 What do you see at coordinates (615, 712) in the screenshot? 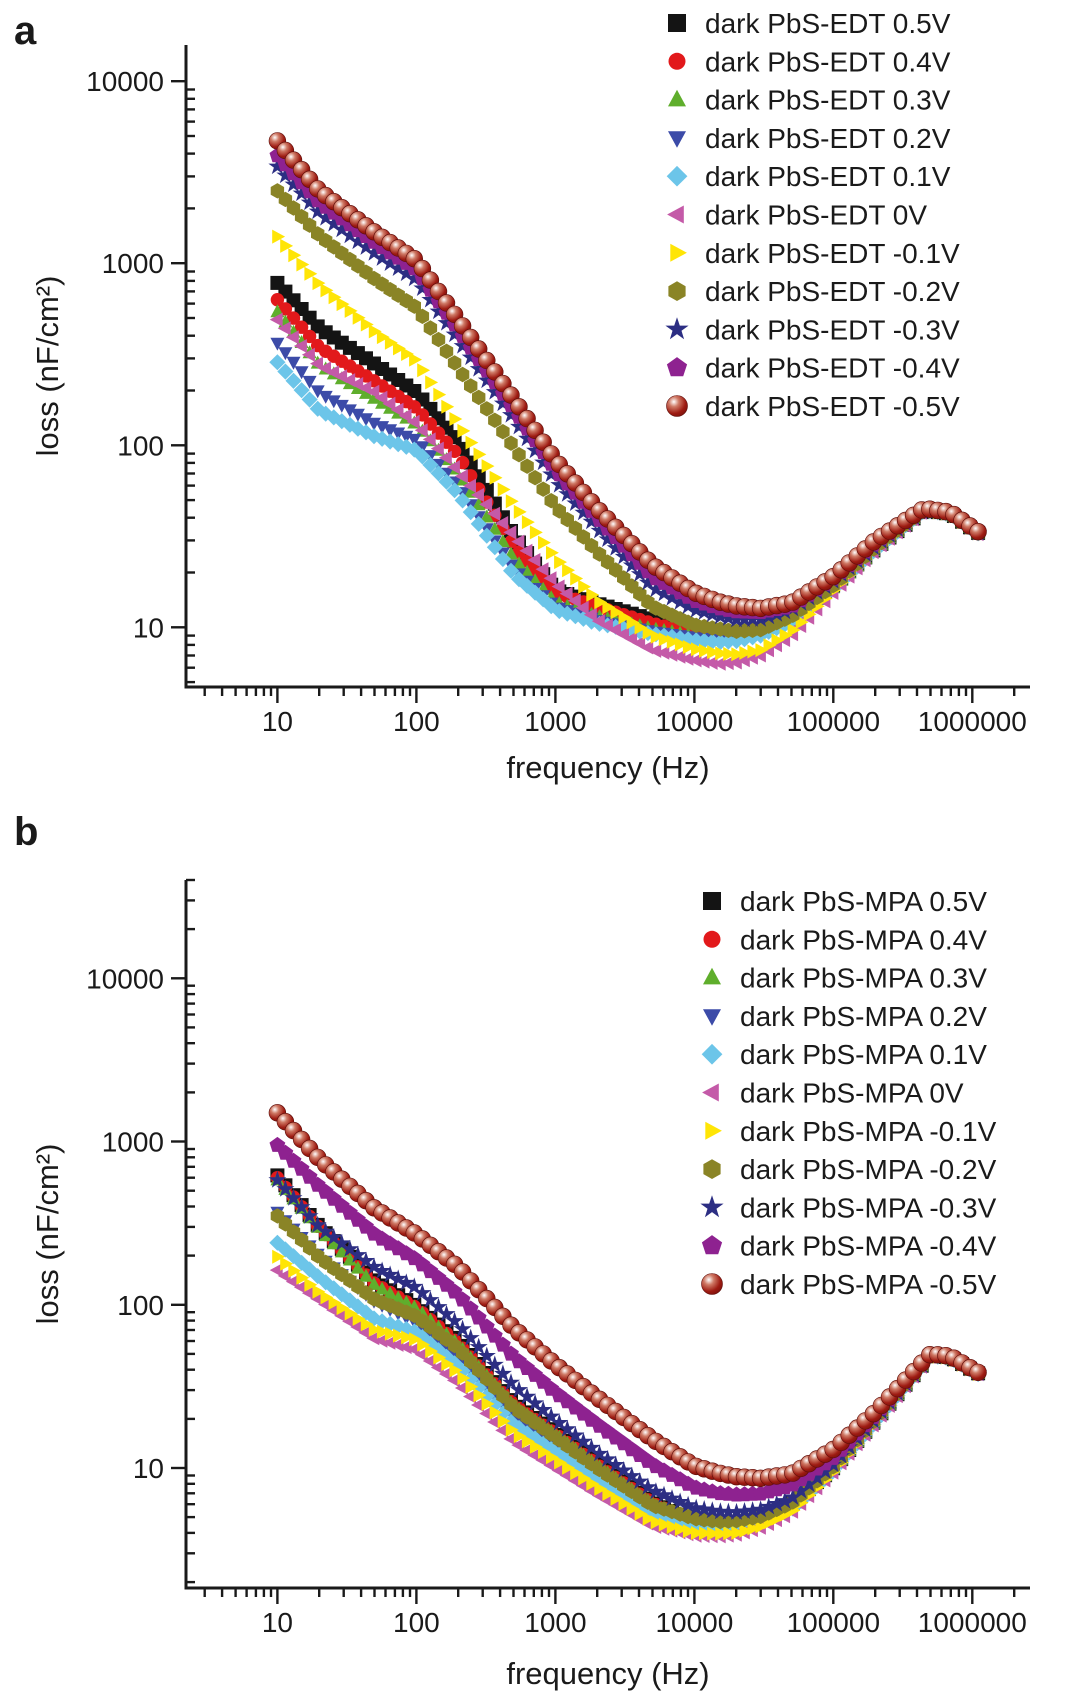
I see `x-axis-a: 10 100 1000 10000 100000 1000000` at bounding box center [615, 712].